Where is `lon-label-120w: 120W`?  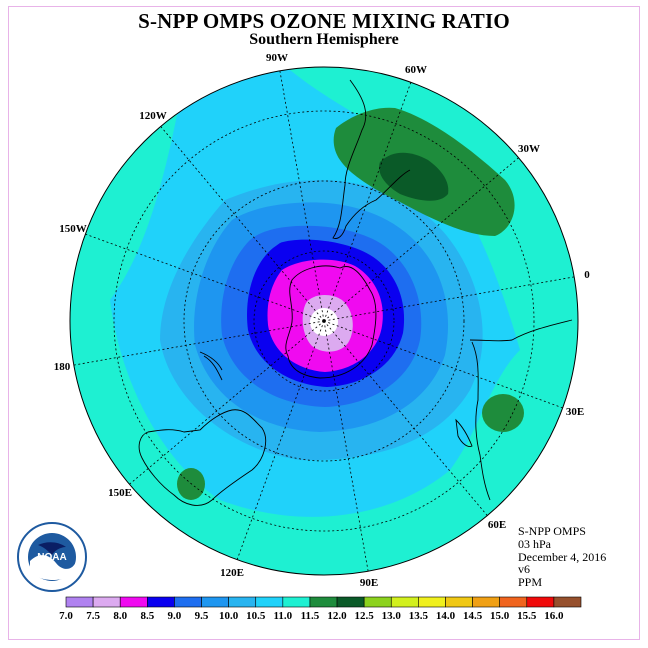 lon-label-120w: 120W is located at coordinates (153, 116).